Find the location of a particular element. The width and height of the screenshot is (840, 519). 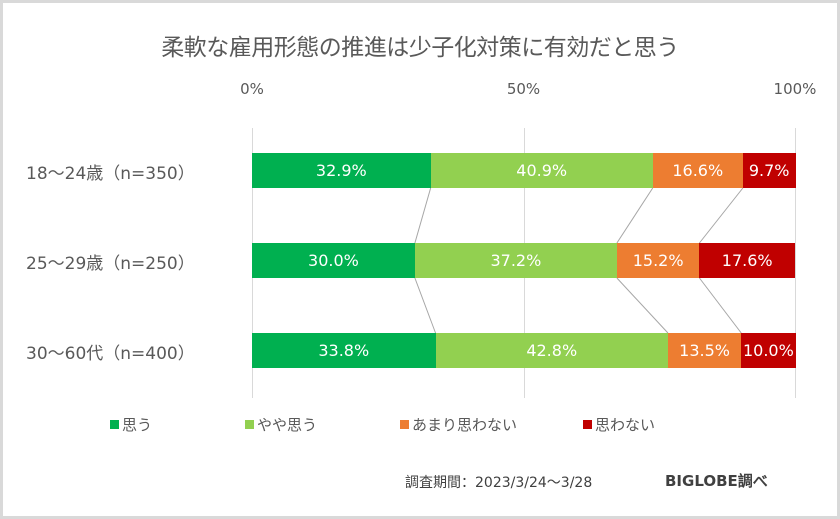

data-label: 15.2% is located at coordinates (658, 260).